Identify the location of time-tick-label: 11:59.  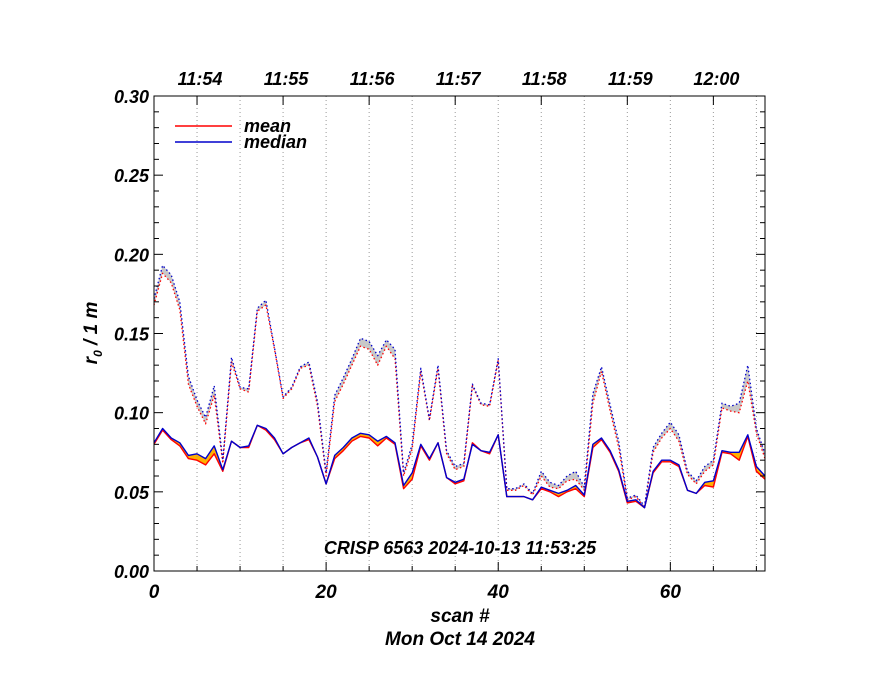
(630, 79).